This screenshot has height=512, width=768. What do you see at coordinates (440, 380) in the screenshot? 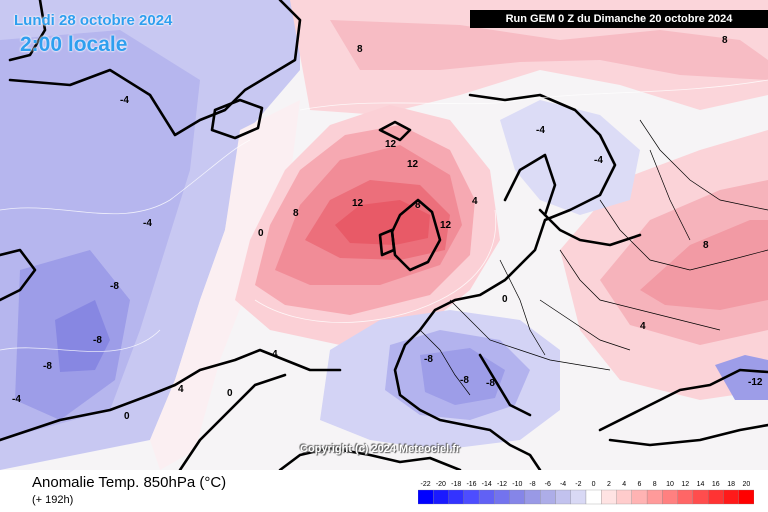
I see `cold-anomaly-central` at bounding box center [440, 380].